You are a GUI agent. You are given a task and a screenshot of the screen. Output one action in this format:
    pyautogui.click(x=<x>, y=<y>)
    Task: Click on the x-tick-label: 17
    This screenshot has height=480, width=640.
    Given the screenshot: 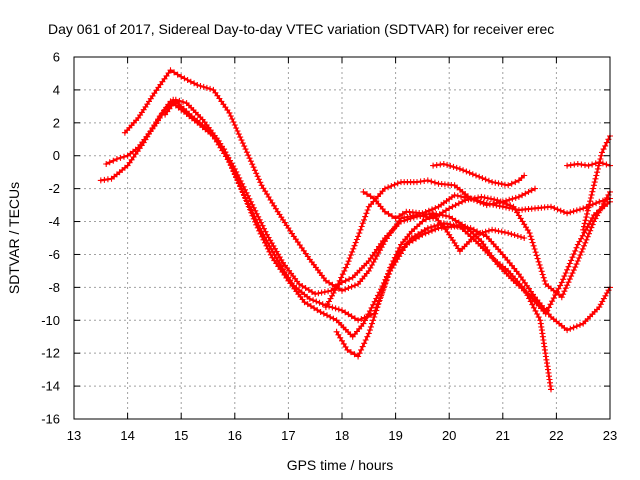 What is the action you would take?
    pyautogui.click(x=288, y=435)
    